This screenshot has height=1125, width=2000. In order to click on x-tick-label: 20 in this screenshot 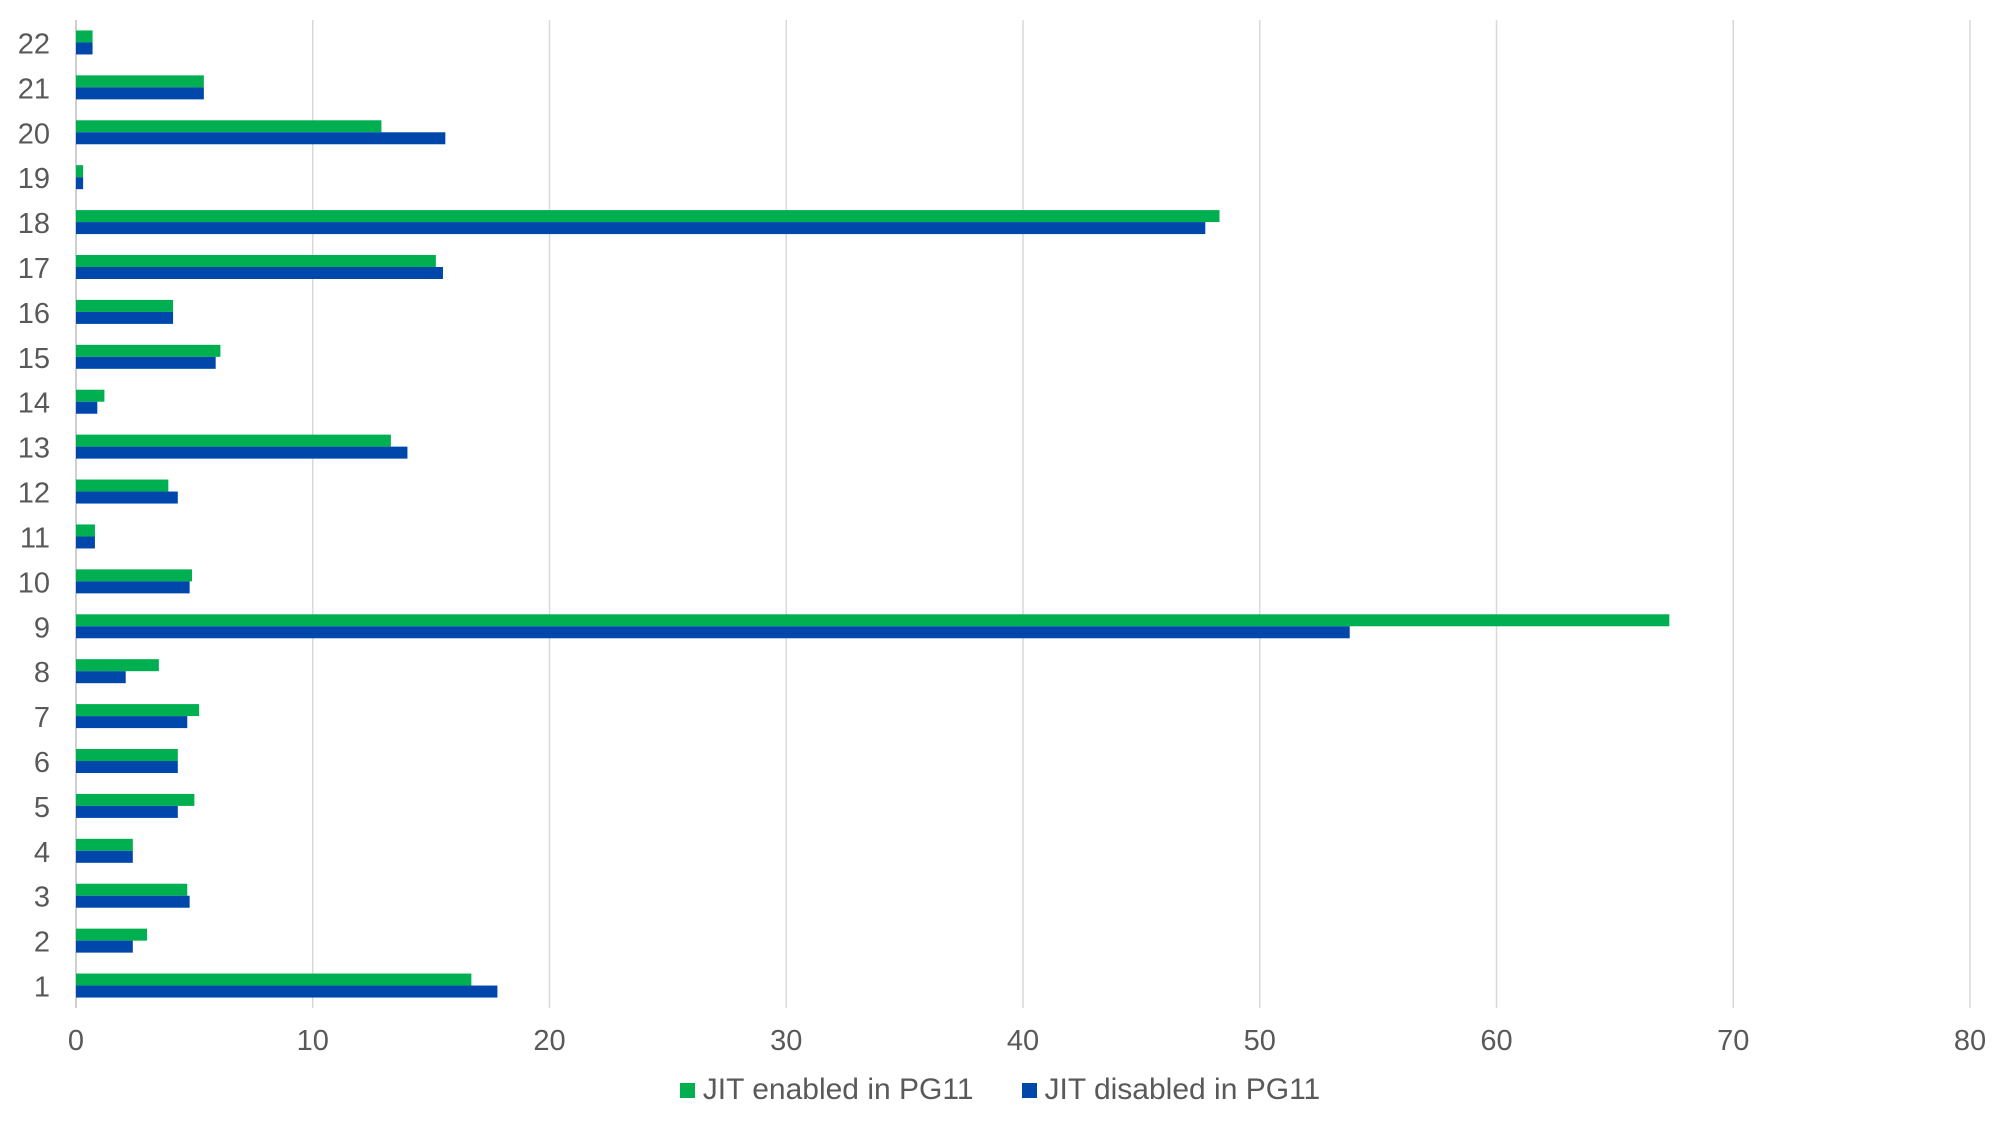, I will do `click(549, 1041)`.